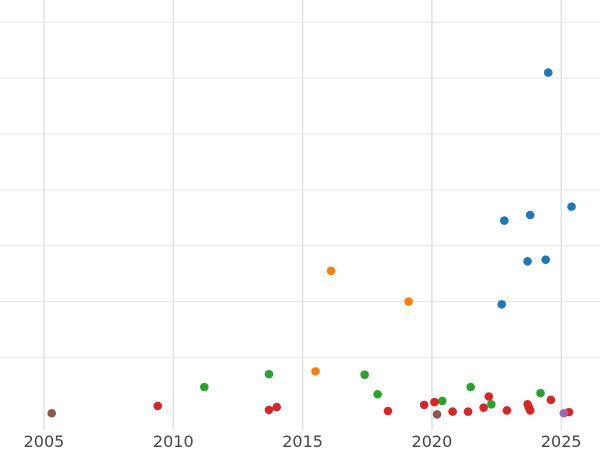 The height and width of the screenshot is (450, 600). I want to click on x-tick-label: 2005, so click(44, 441).